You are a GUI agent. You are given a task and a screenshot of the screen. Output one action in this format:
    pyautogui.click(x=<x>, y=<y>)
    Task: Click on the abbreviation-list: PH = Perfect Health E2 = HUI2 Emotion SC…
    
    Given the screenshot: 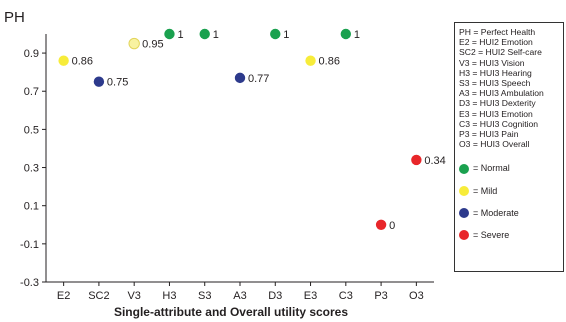 What is the action you would take?
    pyautogui.click(x=509, y=88)
    